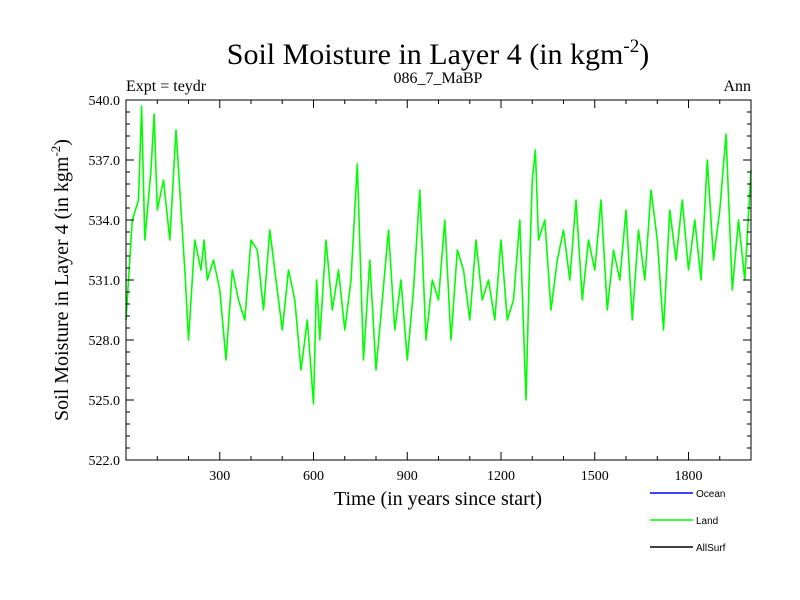  What do you see at coordinates (710, 494) in the screenshot?
I see `legend-label-ocean: Ocean` at bounding box center [710, 494].